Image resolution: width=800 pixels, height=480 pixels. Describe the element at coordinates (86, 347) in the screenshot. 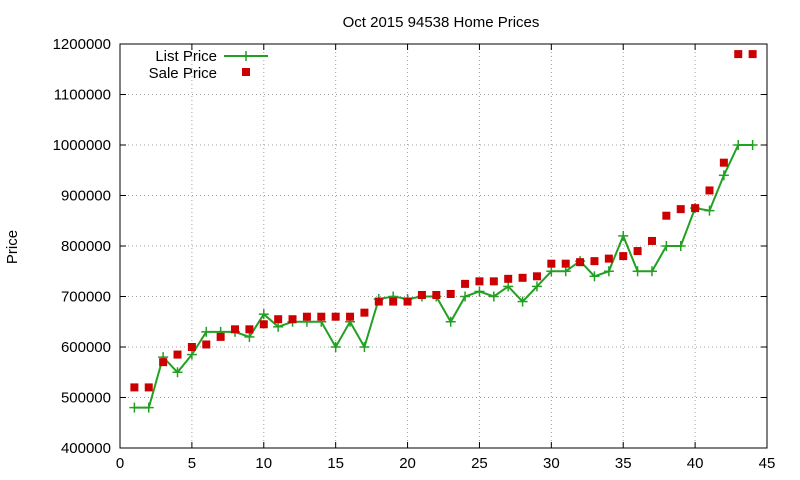

I see `y-tick-label: 600000` at that location.